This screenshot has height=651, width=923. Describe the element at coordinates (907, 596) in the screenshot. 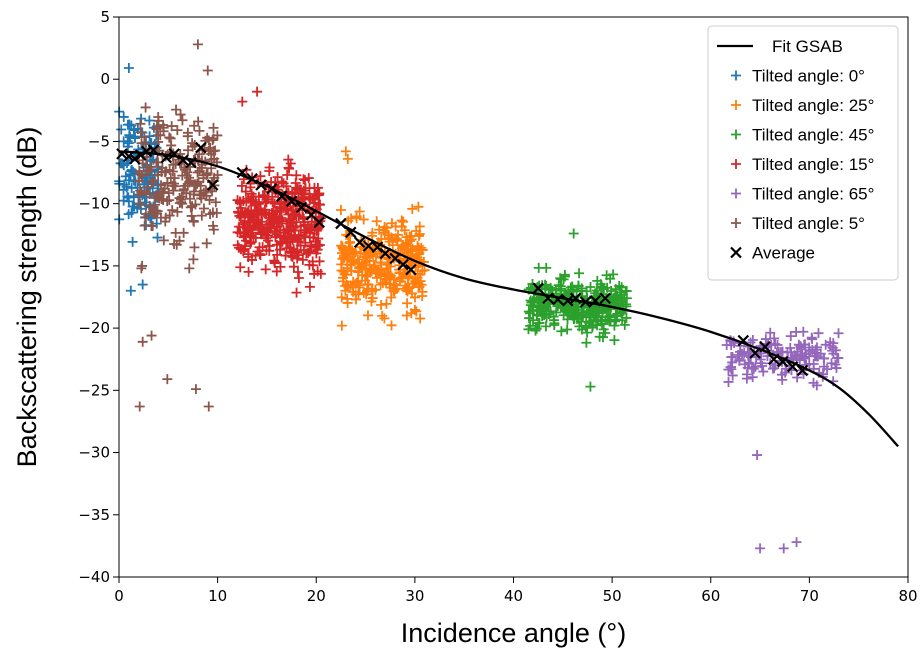

I see `x-tick-label: 80` at that location.